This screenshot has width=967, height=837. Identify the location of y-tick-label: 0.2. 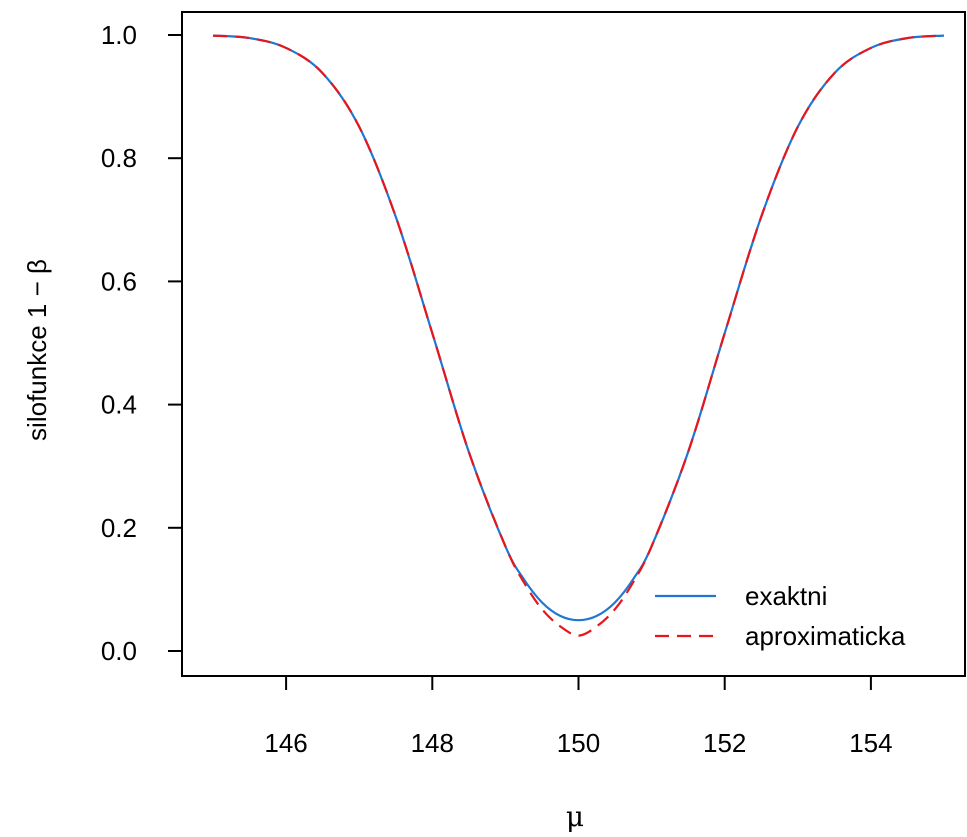
(119, 528).